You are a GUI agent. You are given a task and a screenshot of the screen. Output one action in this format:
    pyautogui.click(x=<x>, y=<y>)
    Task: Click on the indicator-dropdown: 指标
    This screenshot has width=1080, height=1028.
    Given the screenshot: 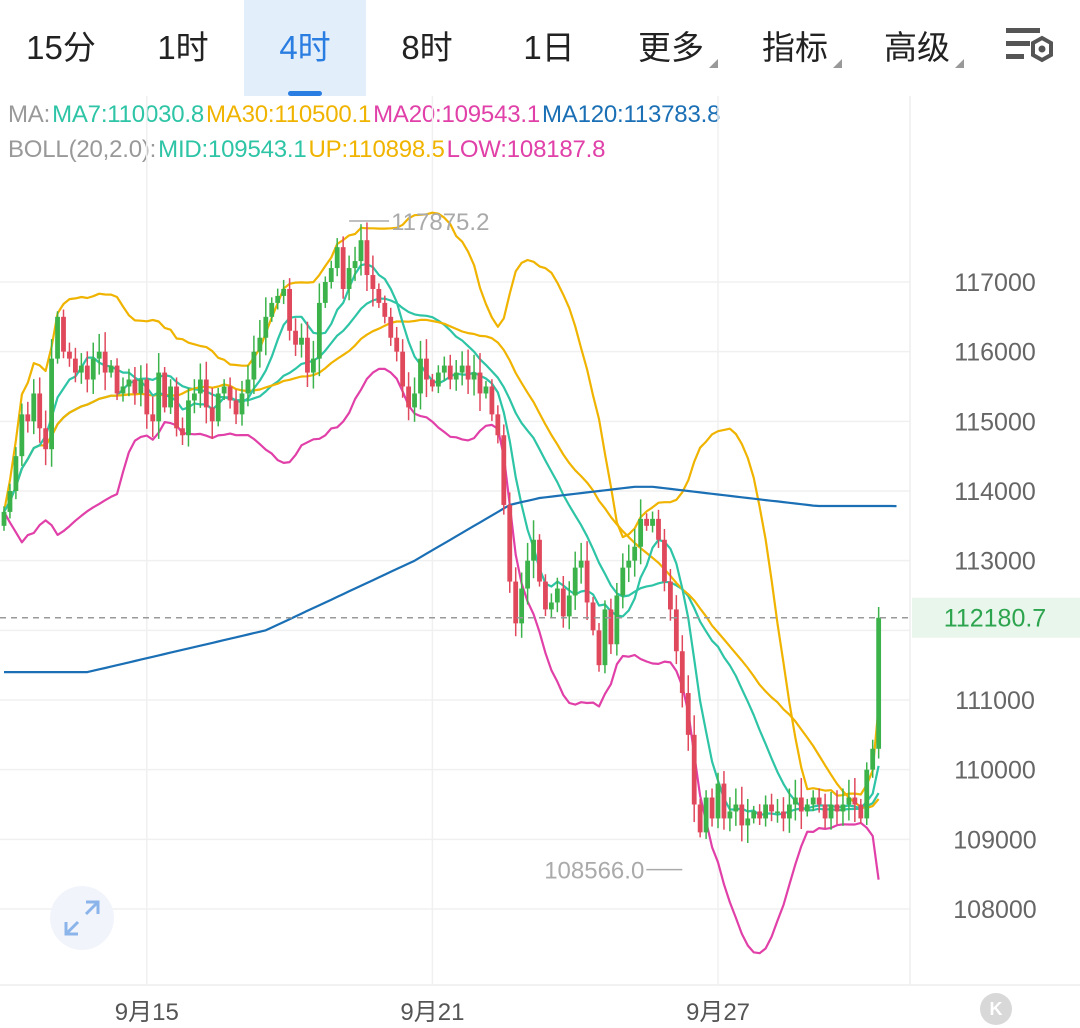 What is the action you would take?
    pyautogui.click(x=802, y=48)
    